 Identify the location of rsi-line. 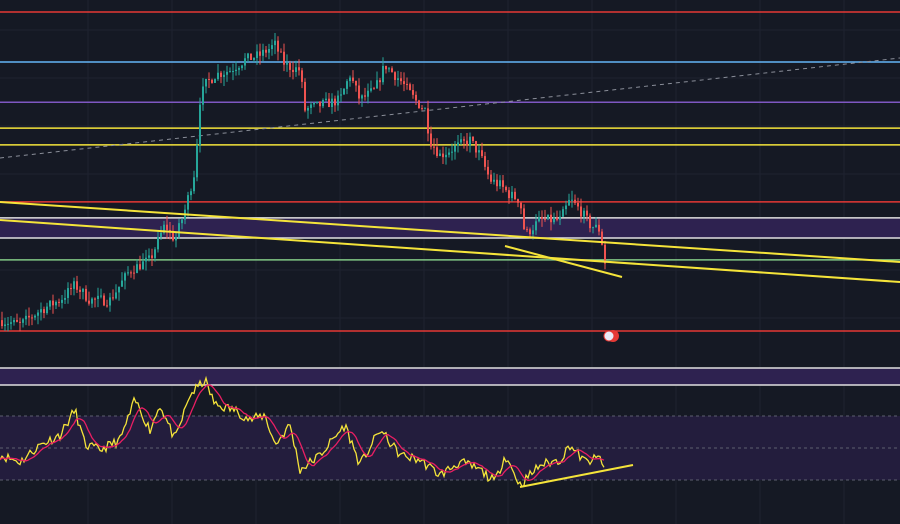
(302, 431).